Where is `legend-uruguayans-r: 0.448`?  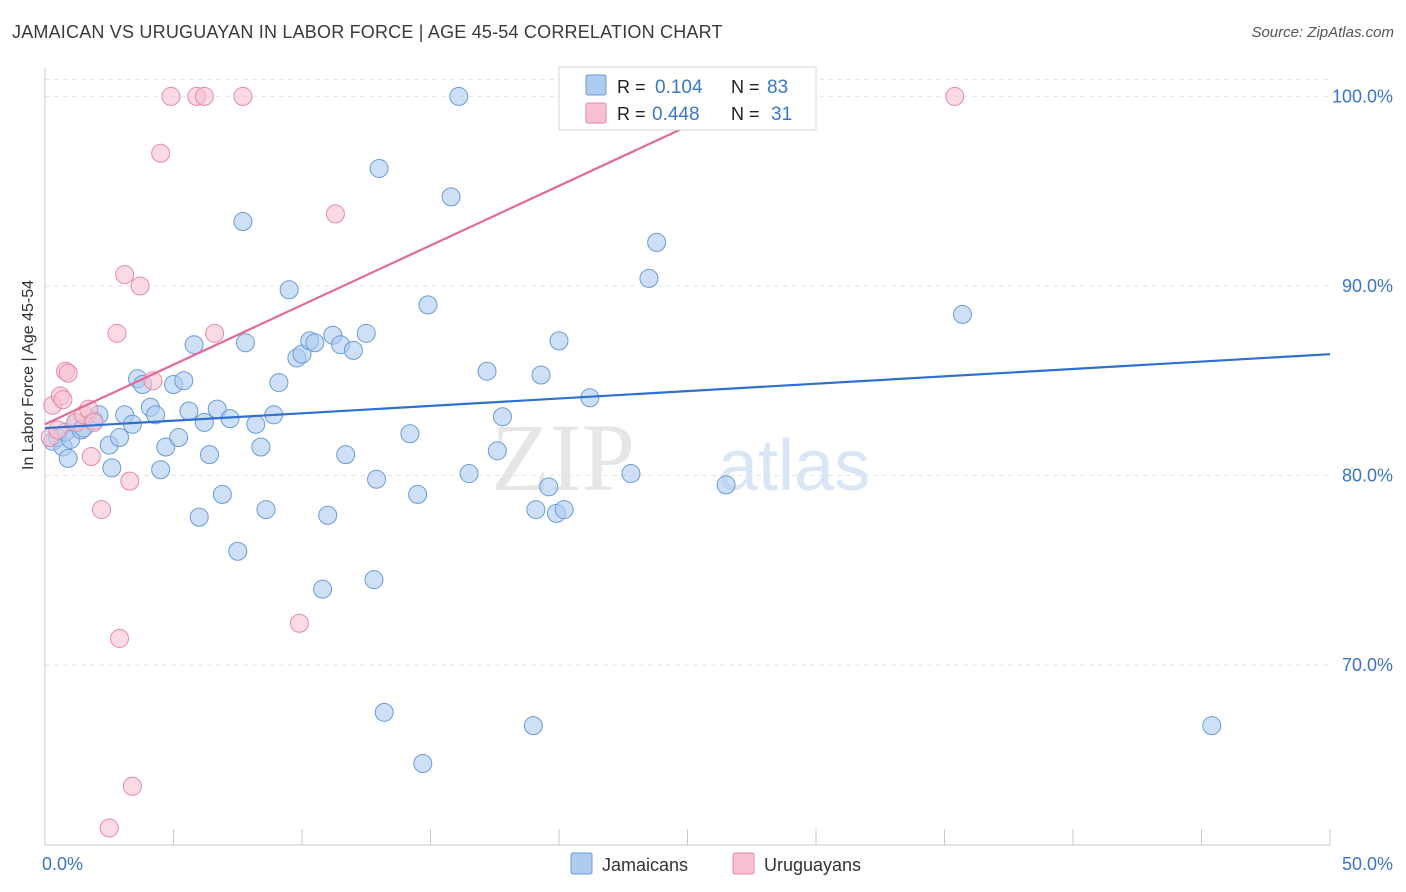
legend-uruguayans-r: 0.448 is located at coordinates (676, 114).